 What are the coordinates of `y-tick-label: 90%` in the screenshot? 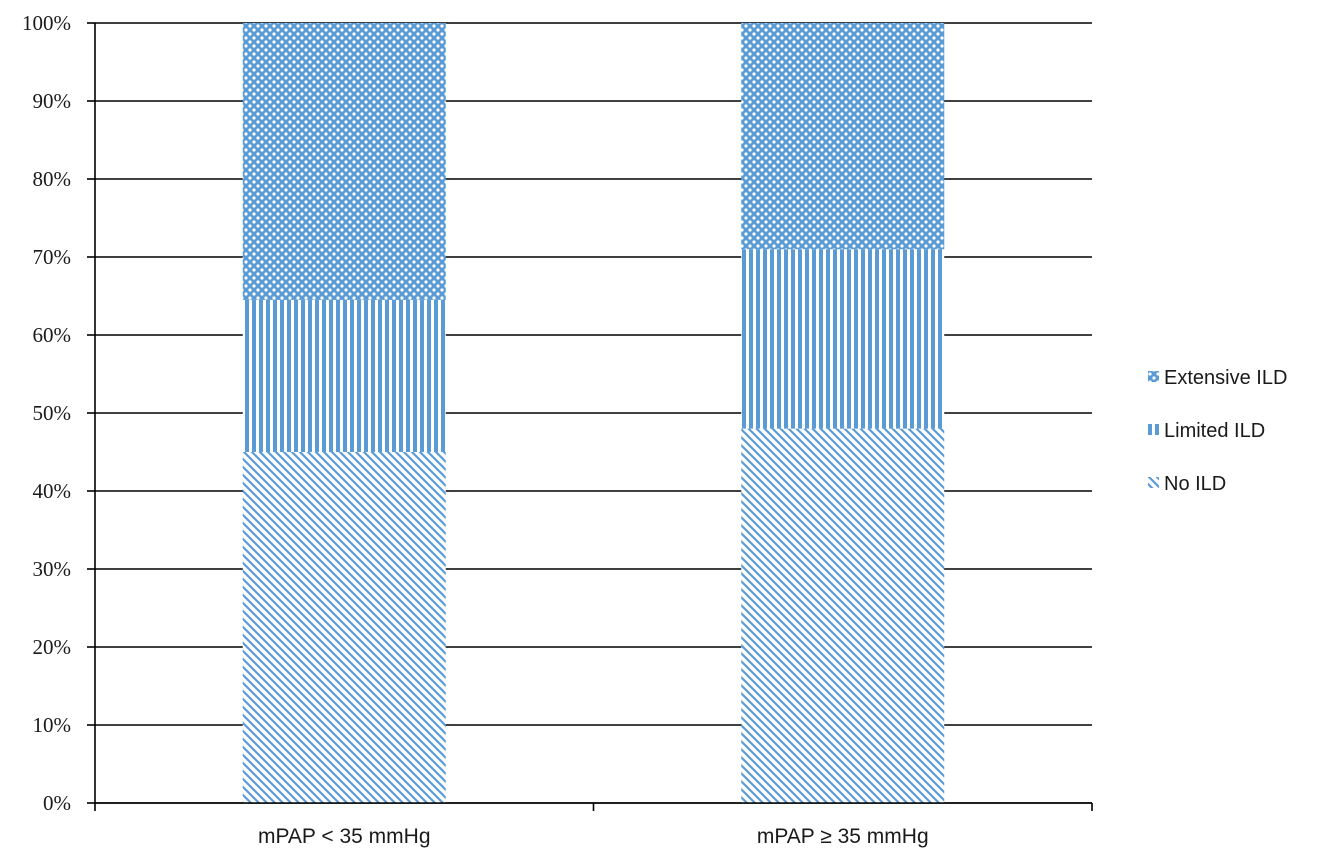 It's located at (52, 101).